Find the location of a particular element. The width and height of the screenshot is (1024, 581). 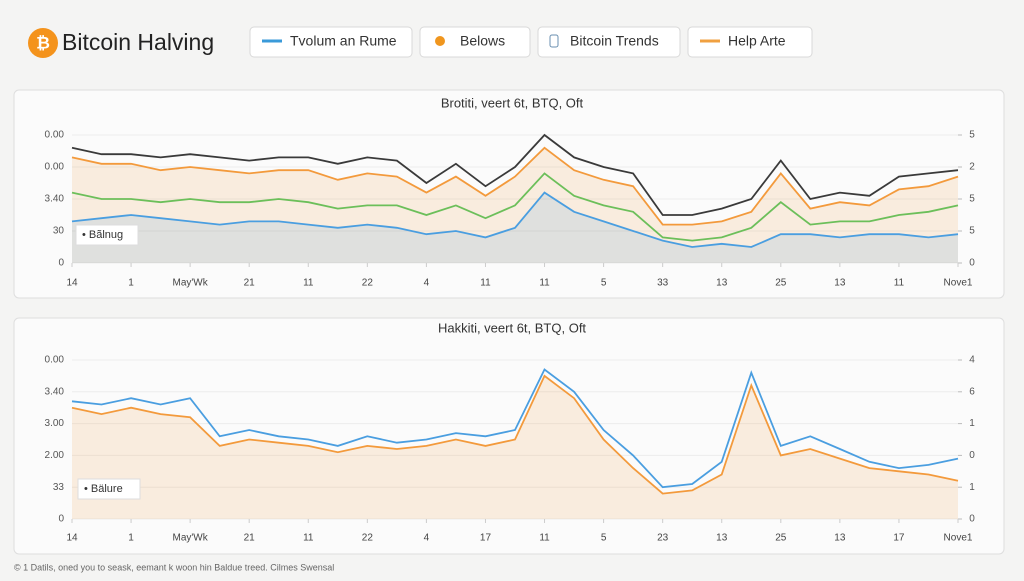

tab-label: Bitcoin Trends is located at coordinates (614, 41).